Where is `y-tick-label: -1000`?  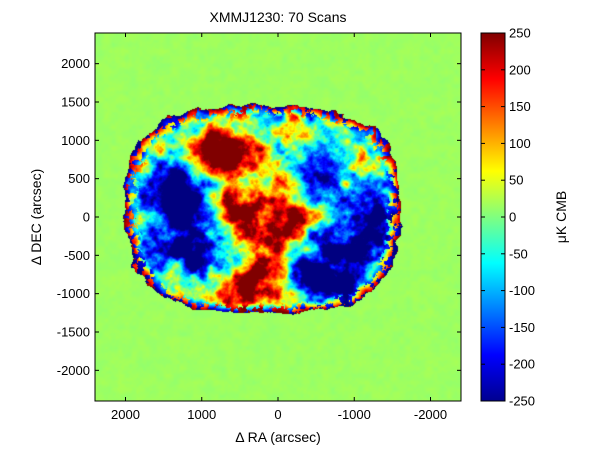 y-tick-label: -1000 is located at coordinates (73, 293).